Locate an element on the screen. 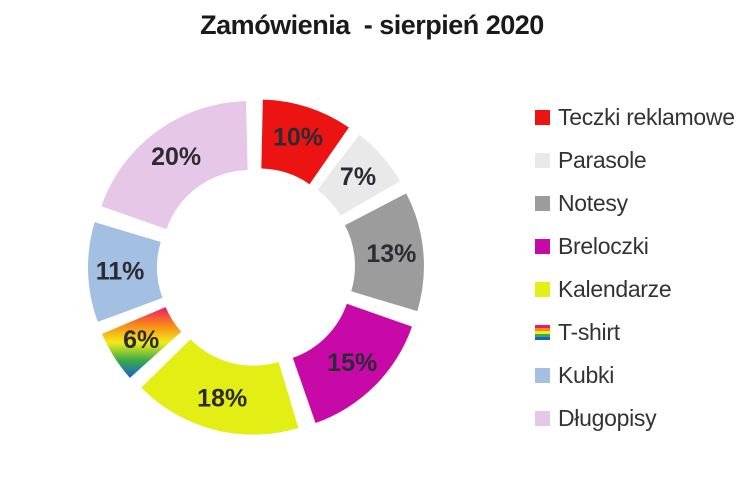  donut-slice-długopisy is located at coordinates (174, 165).